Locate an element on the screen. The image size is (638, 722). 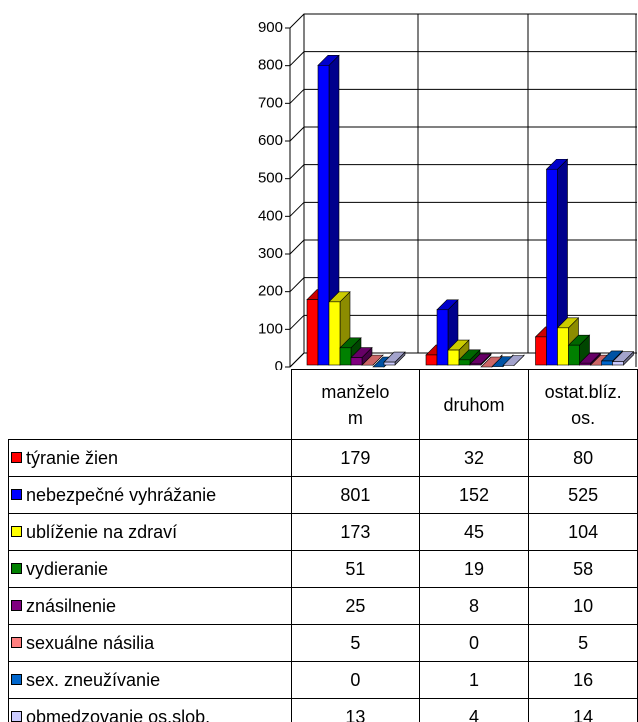
legend-cell: týranie žien is located at coordinates (150, 458).